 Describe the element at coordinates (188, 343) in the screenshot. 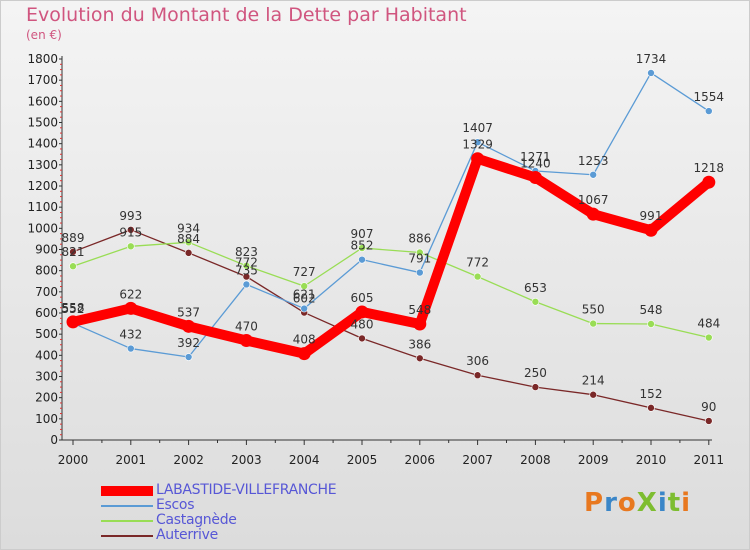

I see `data-label: 392` at that location.